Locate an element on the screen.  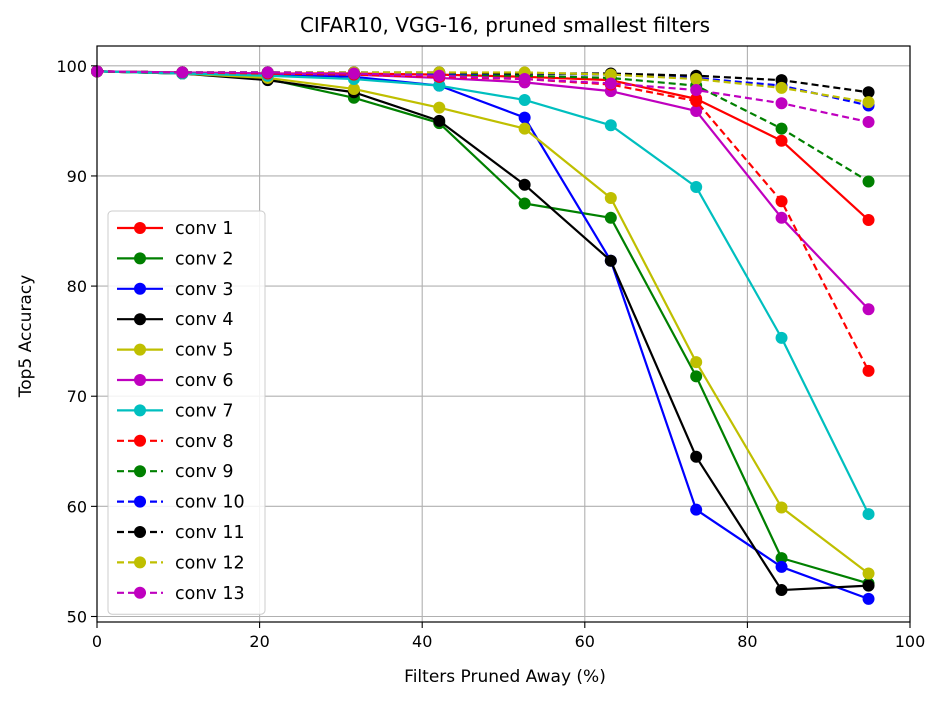
x-axis-label: Filters Pruned Away (%) is located at coordinates (505, 677).